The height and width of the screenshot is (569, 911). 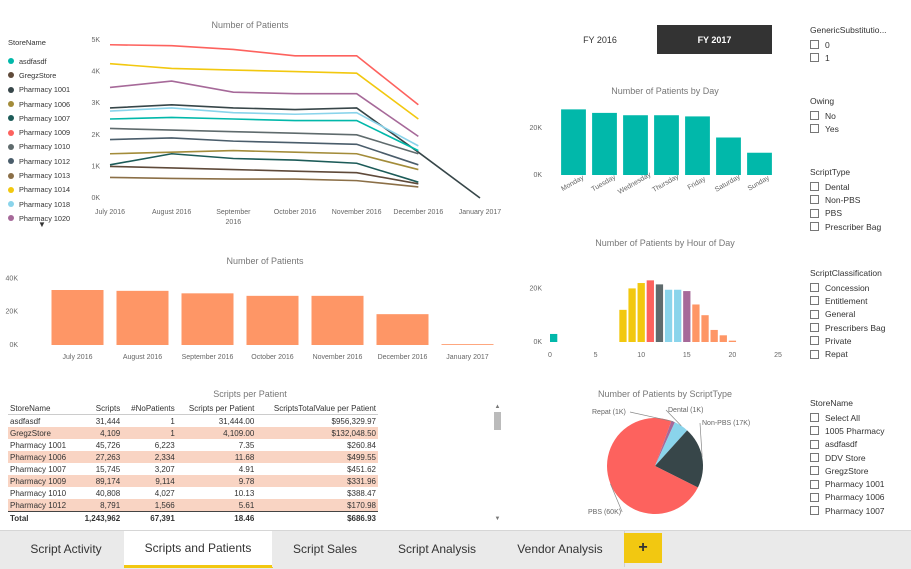 I want to click on slicer-item: 0, so click(x=857, y=44).